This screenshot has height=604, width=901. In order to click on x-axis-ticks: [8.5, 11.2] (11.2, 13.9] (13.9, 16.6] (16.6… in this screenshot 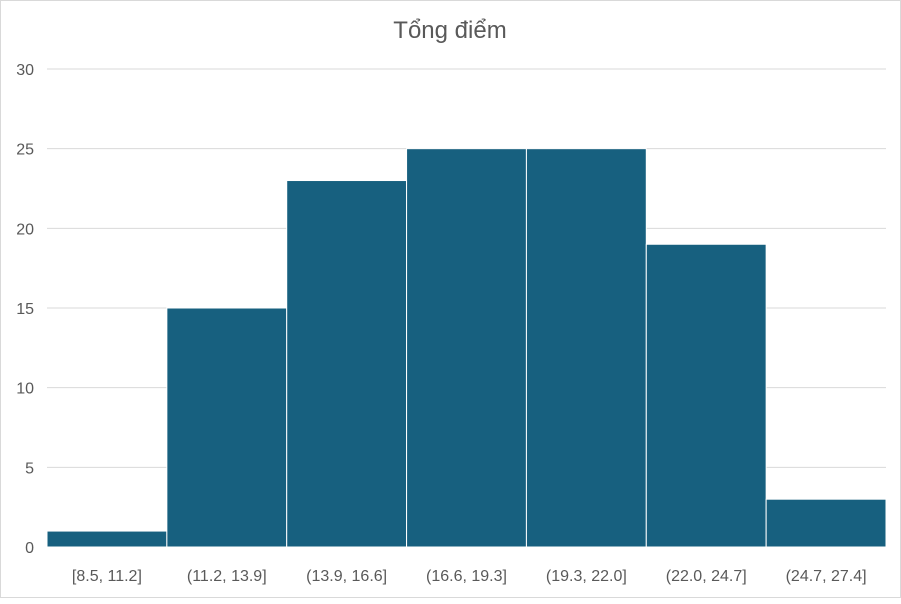, I will do `click(469, 576)`.